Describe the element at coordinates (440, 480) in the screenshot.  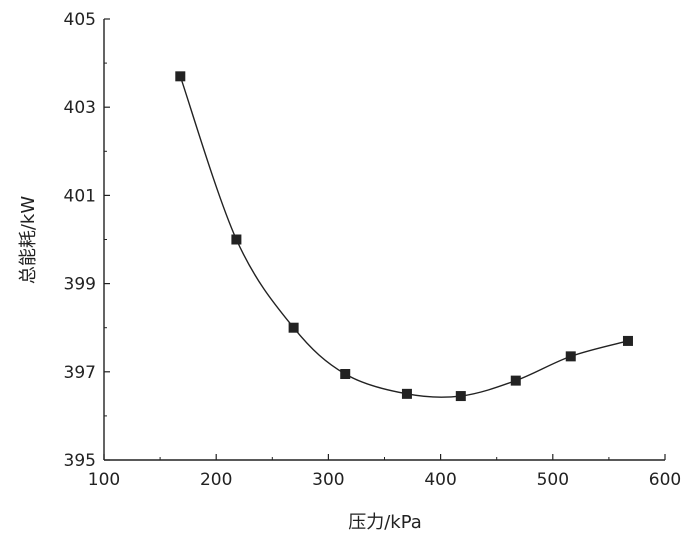
I see `x-tick-label: 400` at that location.